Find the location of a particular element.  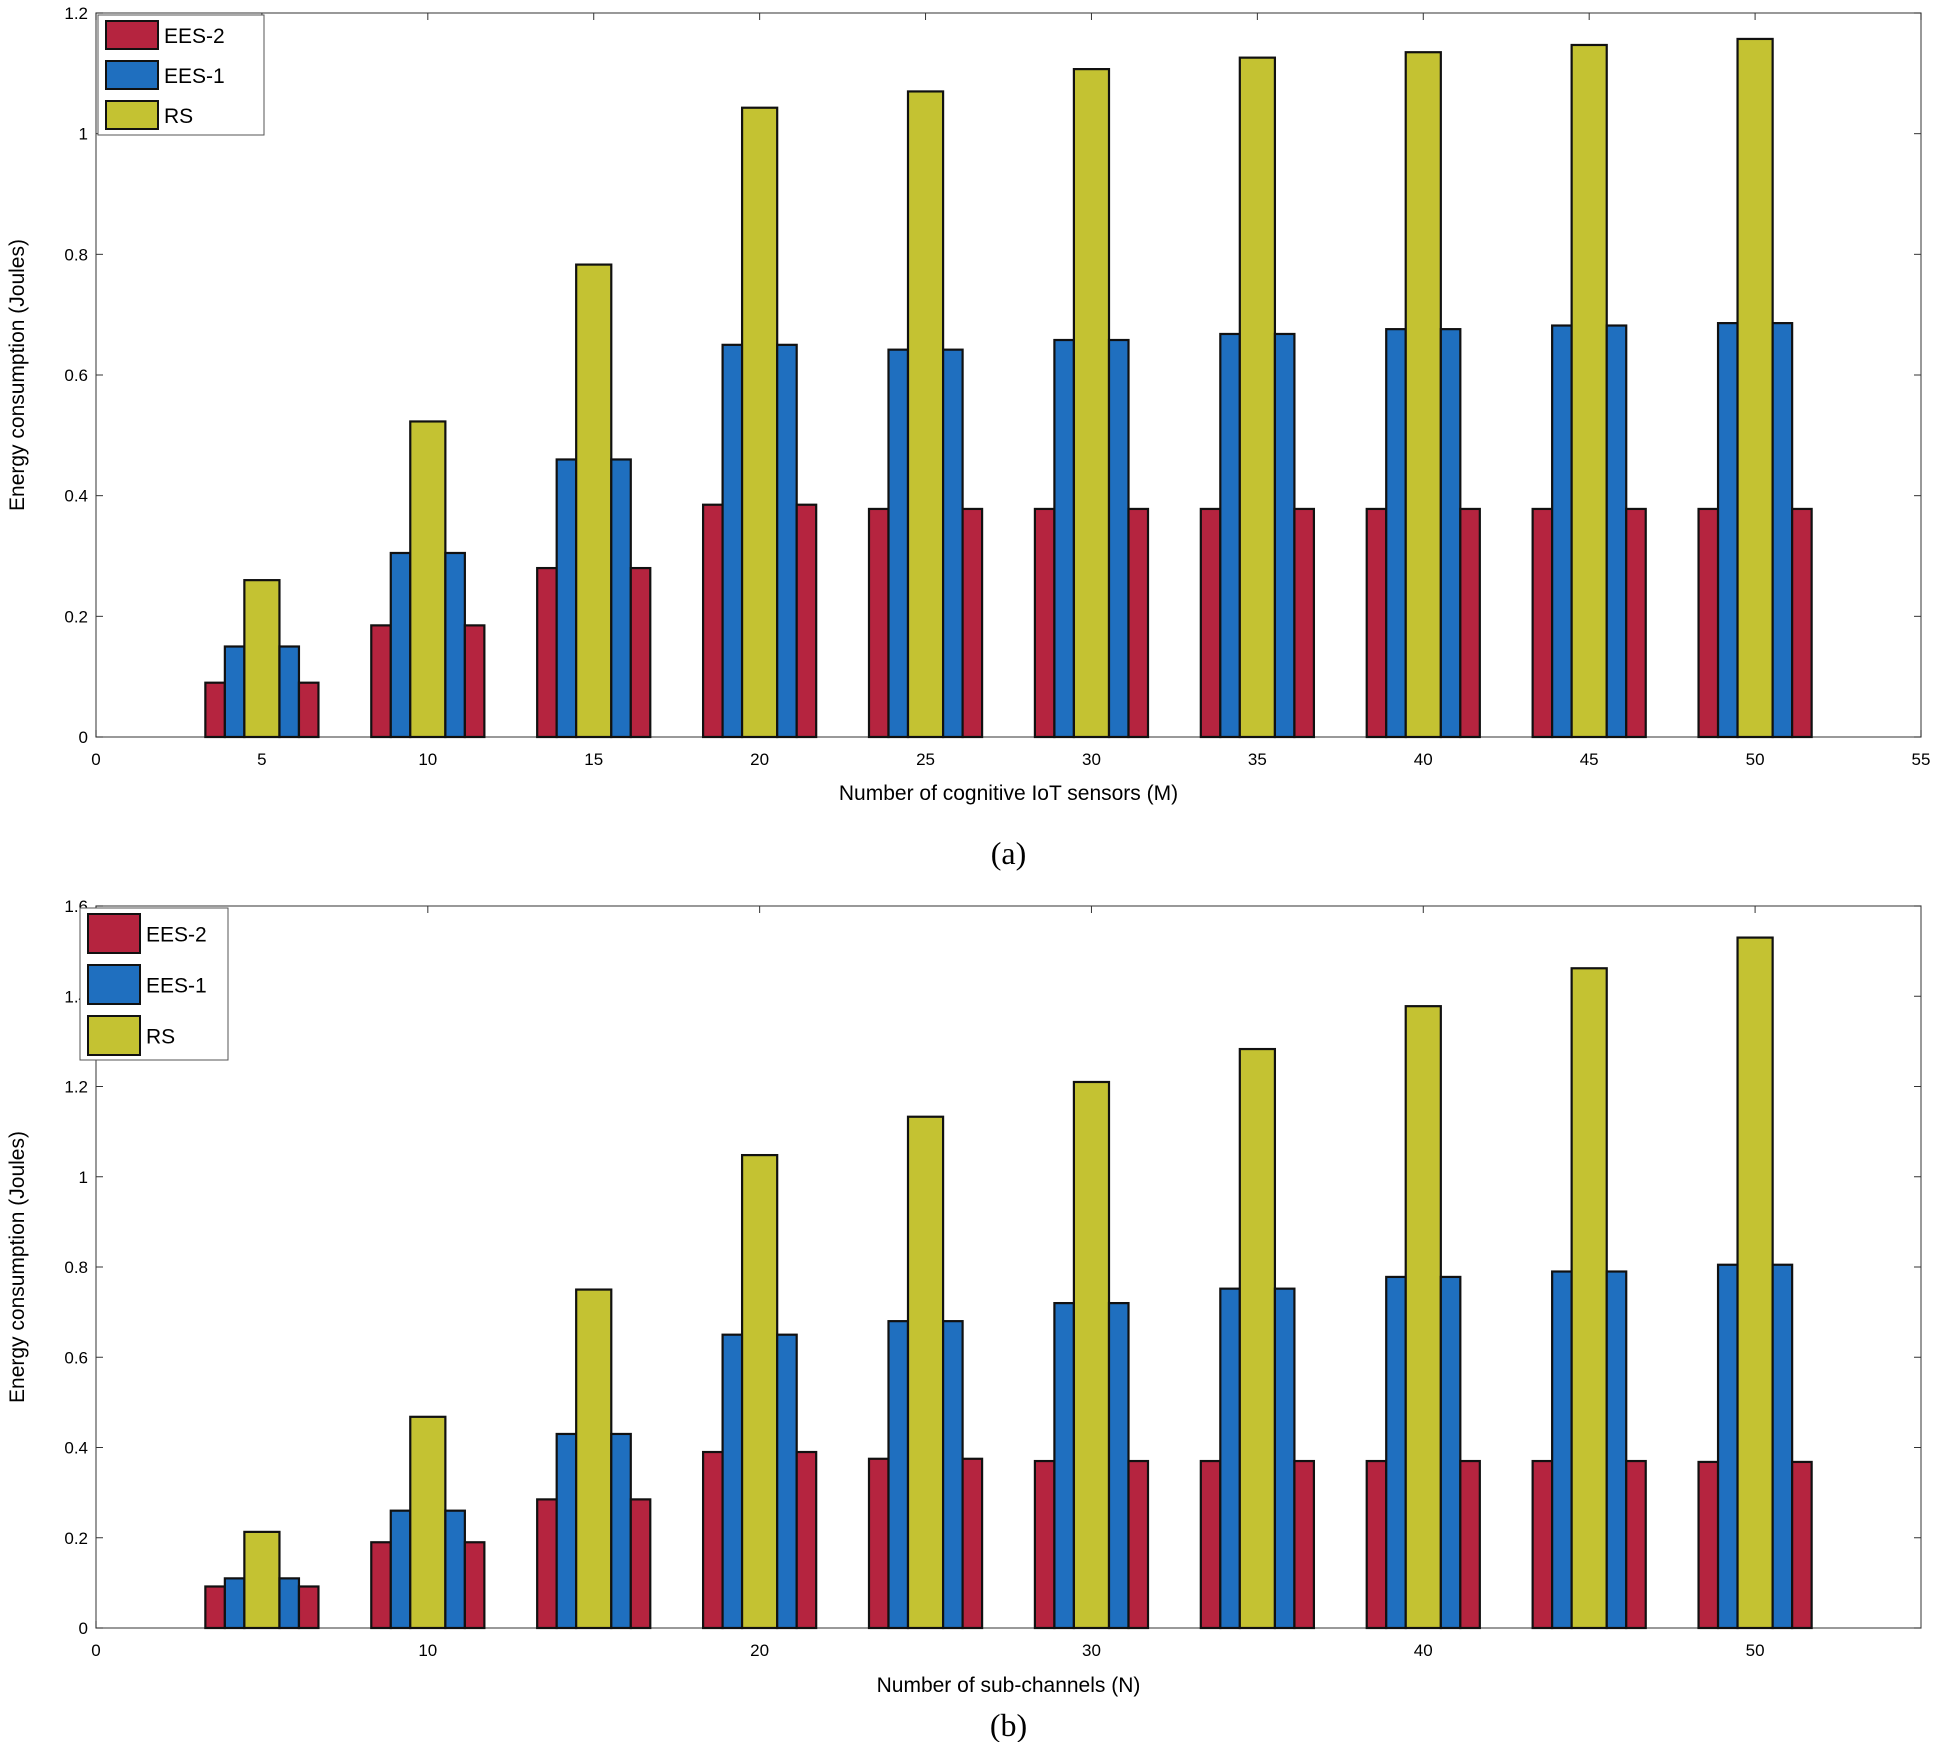

y-tick-label: 0.8 is located at coordinates (76, 254).